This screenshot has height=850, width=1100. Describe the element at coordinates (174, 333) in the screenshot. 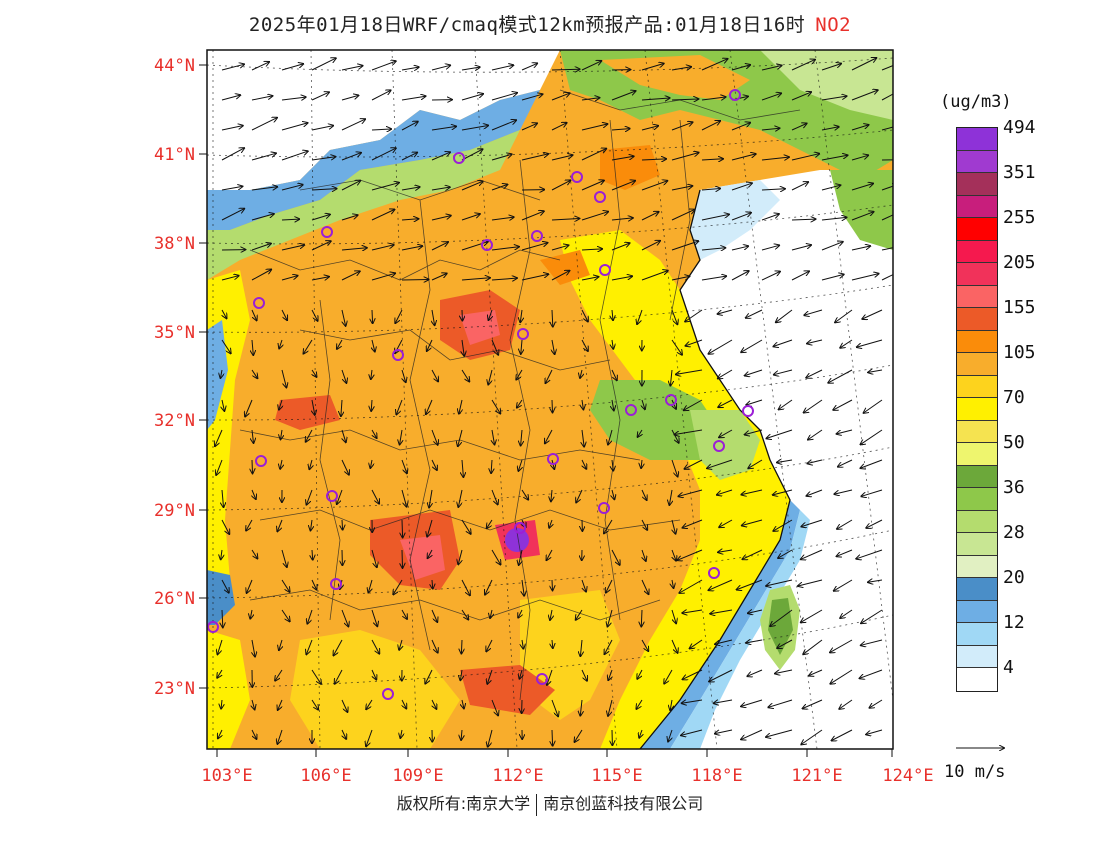

I see `lat-label: 35°N` at that location.